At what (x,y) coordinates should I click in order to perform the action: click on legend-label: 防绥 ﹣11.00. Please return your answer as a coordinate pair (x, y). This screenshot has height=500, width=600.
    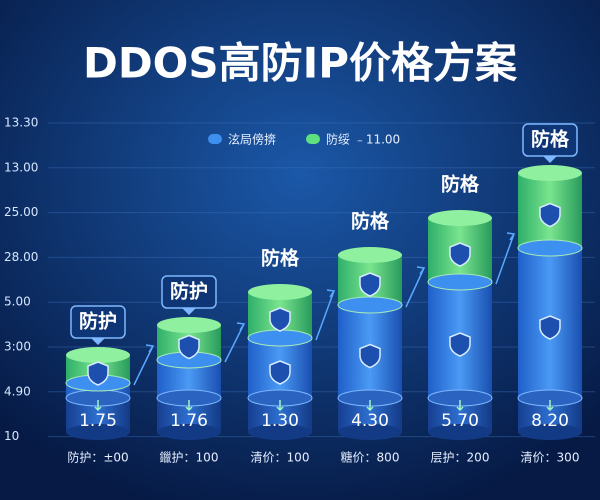
    Looking at the image, I should click on (363, 139).